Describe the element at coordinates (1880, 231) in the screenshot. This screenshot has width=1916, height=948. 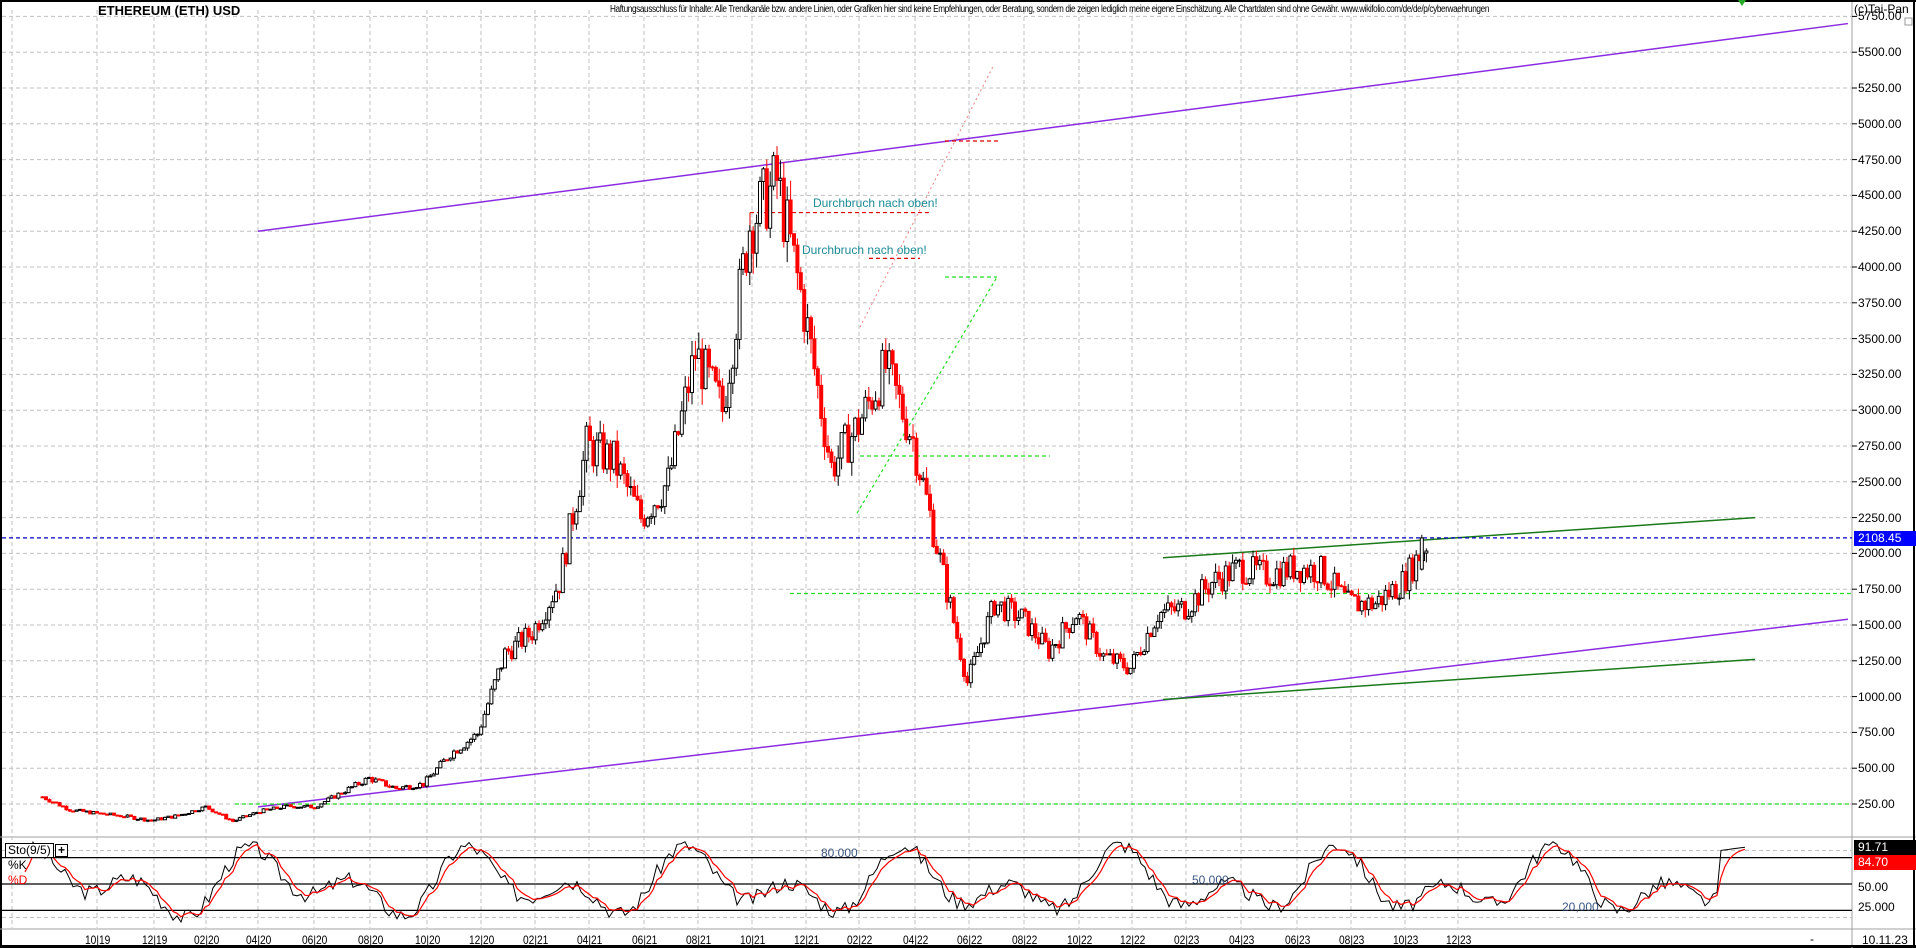
I see `price-axis-tick: 4250.00` at that location.